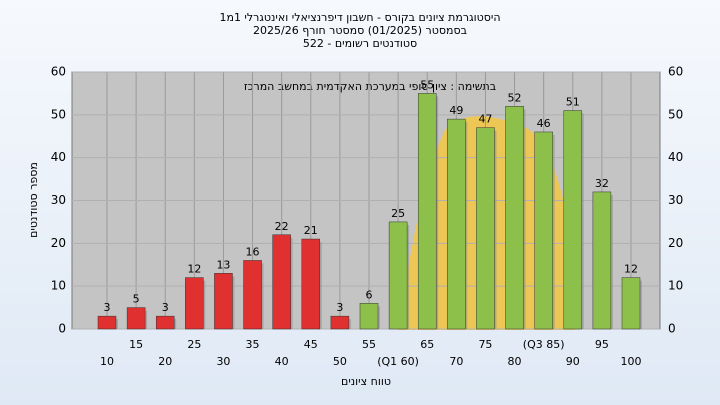 The image size is (720, 405). I want to click on y2-tick-label: 10, so click(675, 286).